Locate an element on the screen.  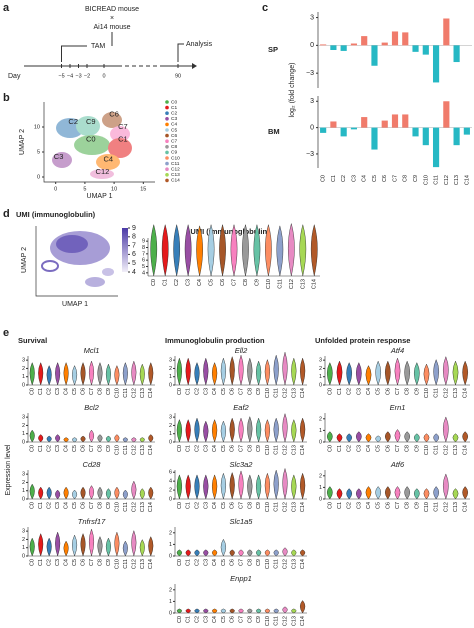
mouse-label: Ai14 mouse is located at coordinates (112, 27).